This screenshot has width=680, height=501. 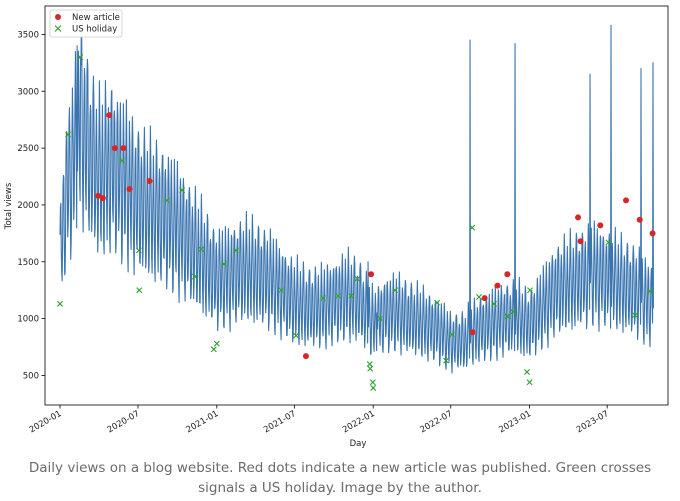 I want to click on x-tick-label: 2023-01, so click(x=515, y=422).